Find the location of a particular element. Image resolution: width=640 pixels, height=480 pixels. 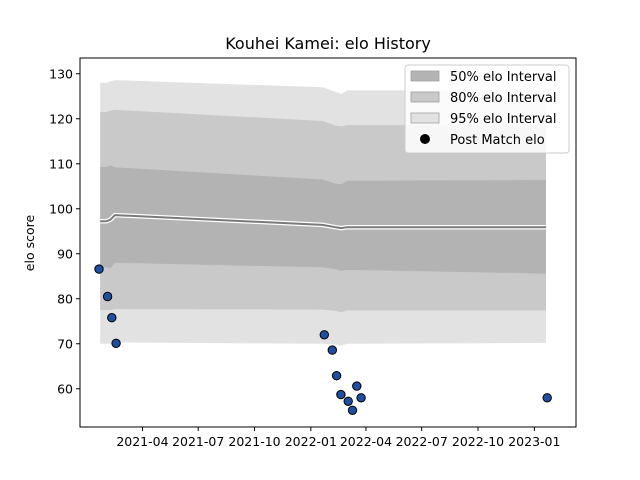

x-tick-label: 2023-01 is located at coordinates (534, 441).